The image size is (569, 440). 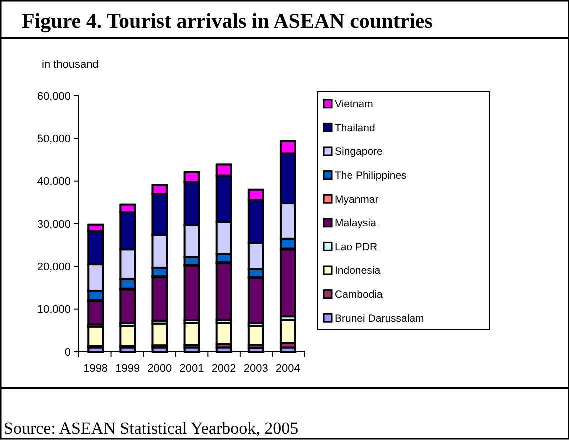 What do you see at coordinates (96, 369) in the screenshot?
I see `x-tick-label: 1998` at bounding box center [96, 369].